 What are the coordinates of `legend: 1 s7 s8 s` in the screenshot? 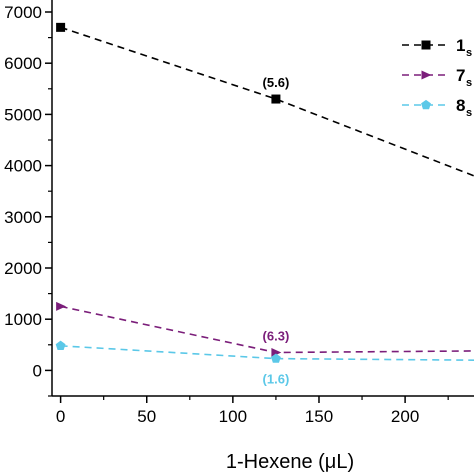 It's located at (437, 77).